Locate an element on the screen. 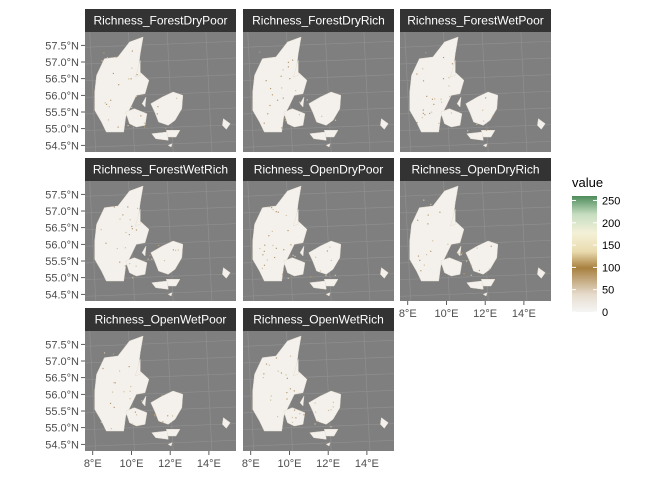 The height and width of the screenshot is (480, 672). facet-panel: Richness_ForestWetRich is located at coordinates (160, 230).